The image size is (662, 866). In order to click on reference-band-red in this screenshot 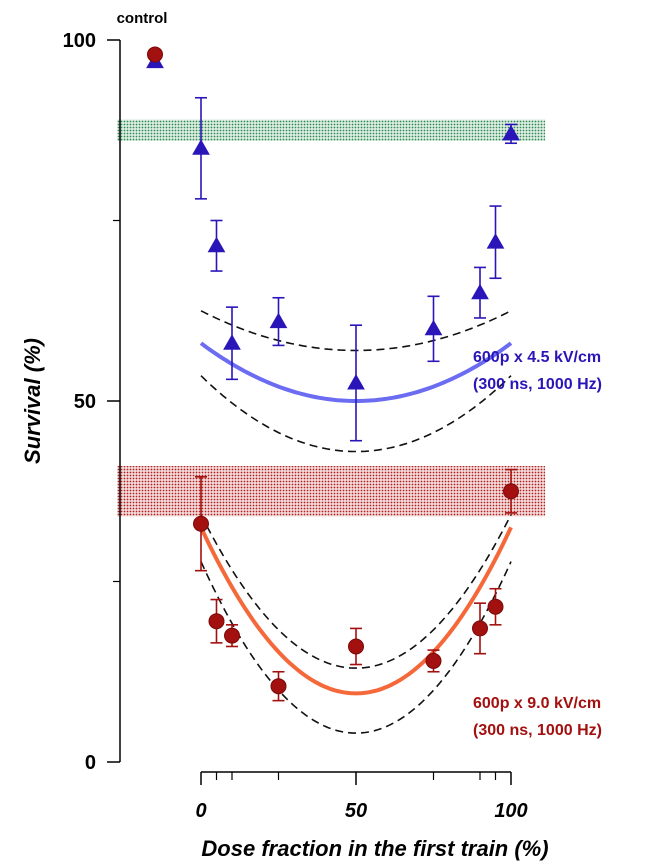, I will do `click(331, 491)`.